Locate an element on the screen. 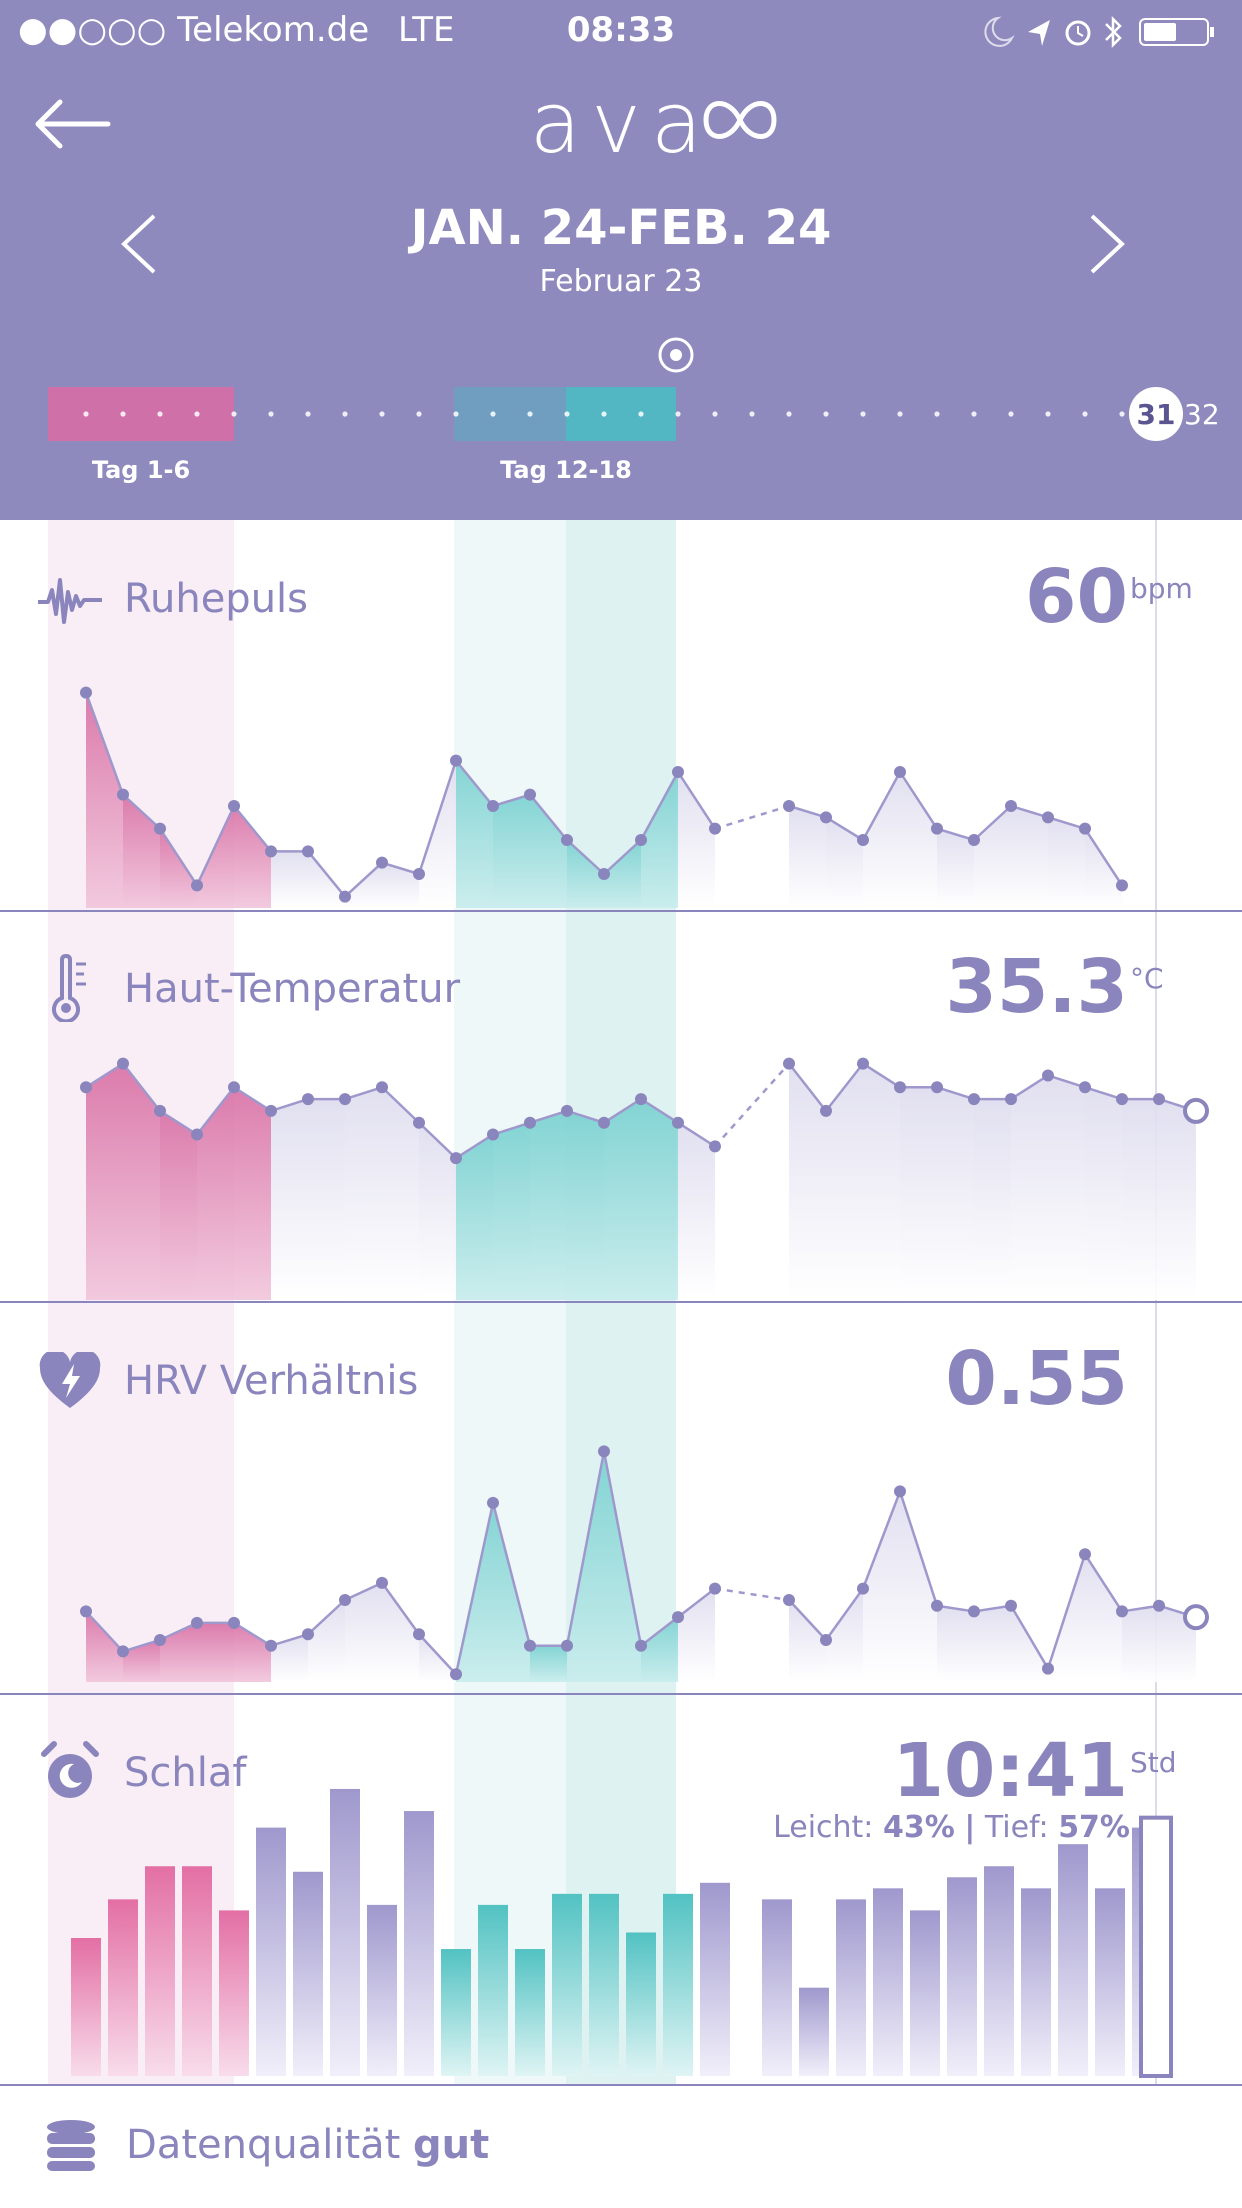 The width and height of the screenshot is (1242, 2208). deep-sleep-label: Tief: is located at coordinates (1016, 1827).